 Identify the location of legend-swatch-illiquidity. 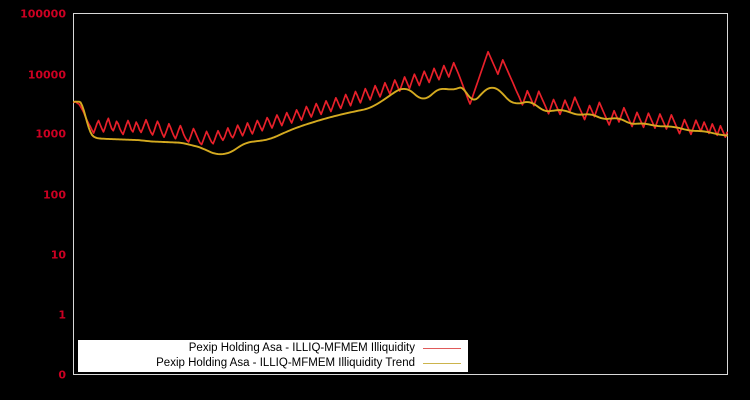
(442, 348).